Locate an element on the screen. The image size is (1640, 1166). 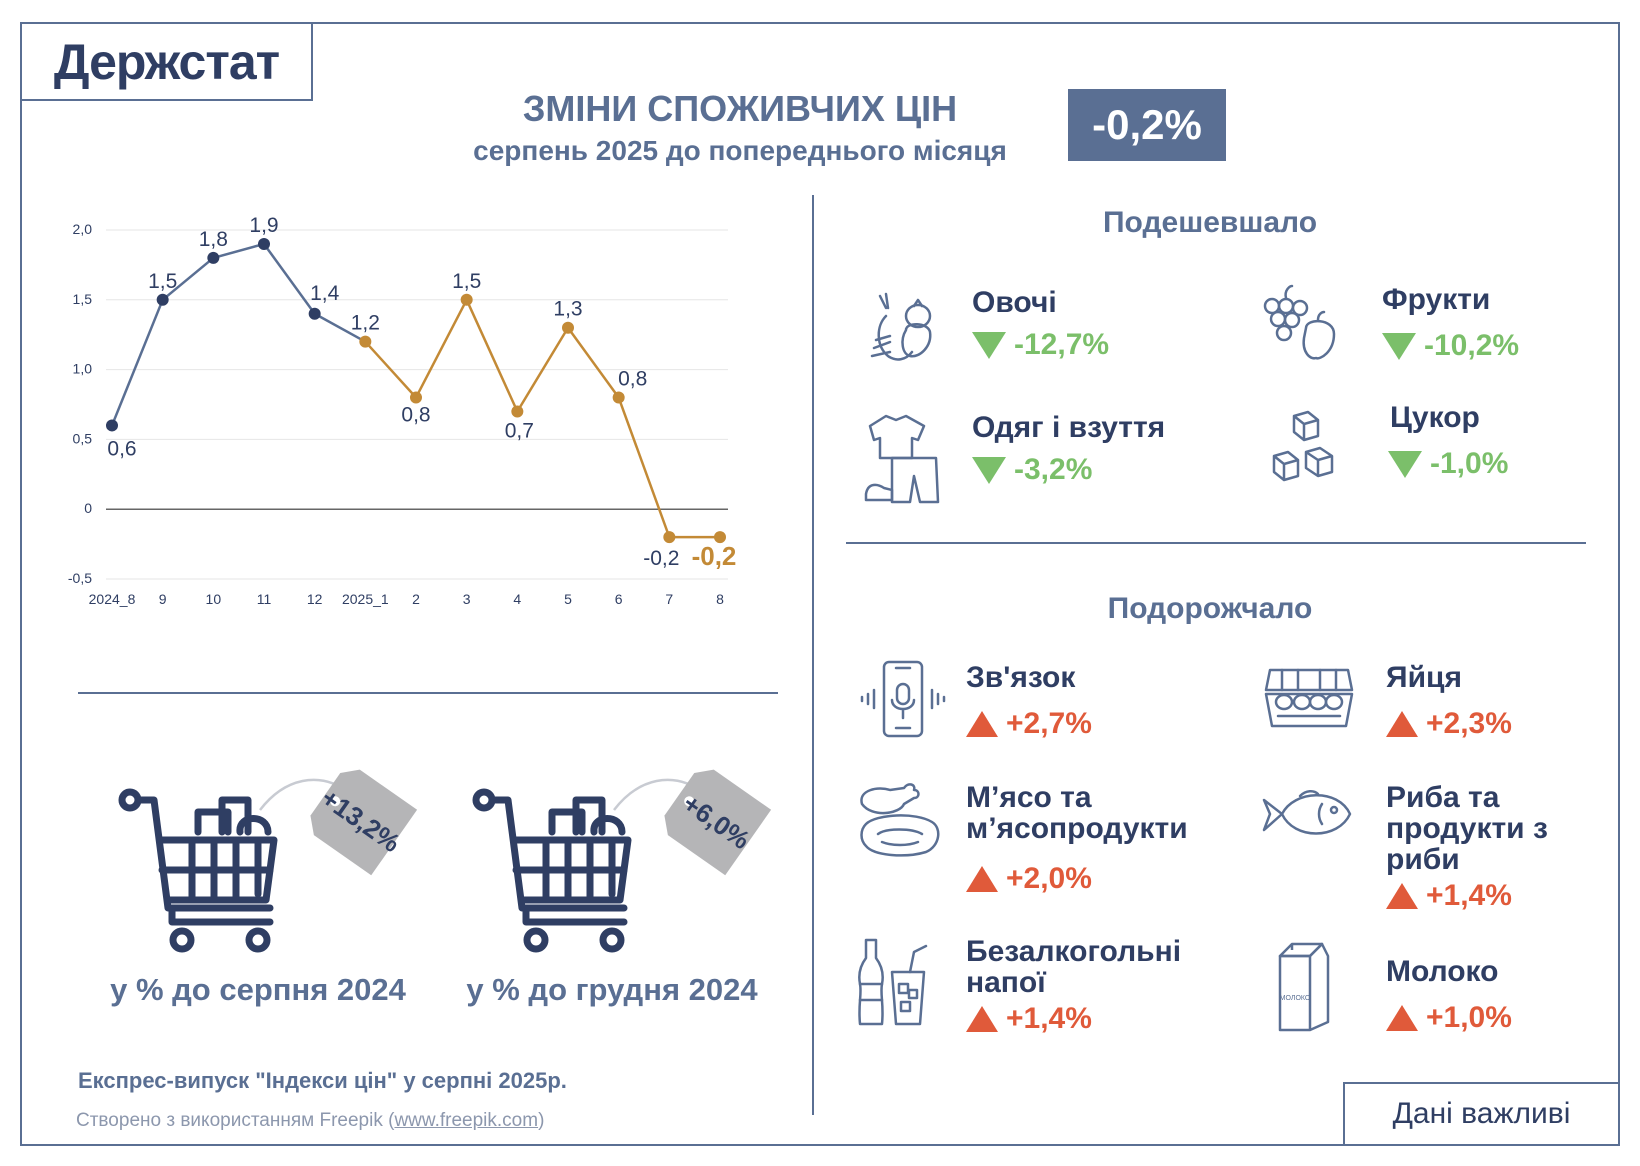
category-fruits: Фрукти -10,2% is located at coordinates (1450, 323).